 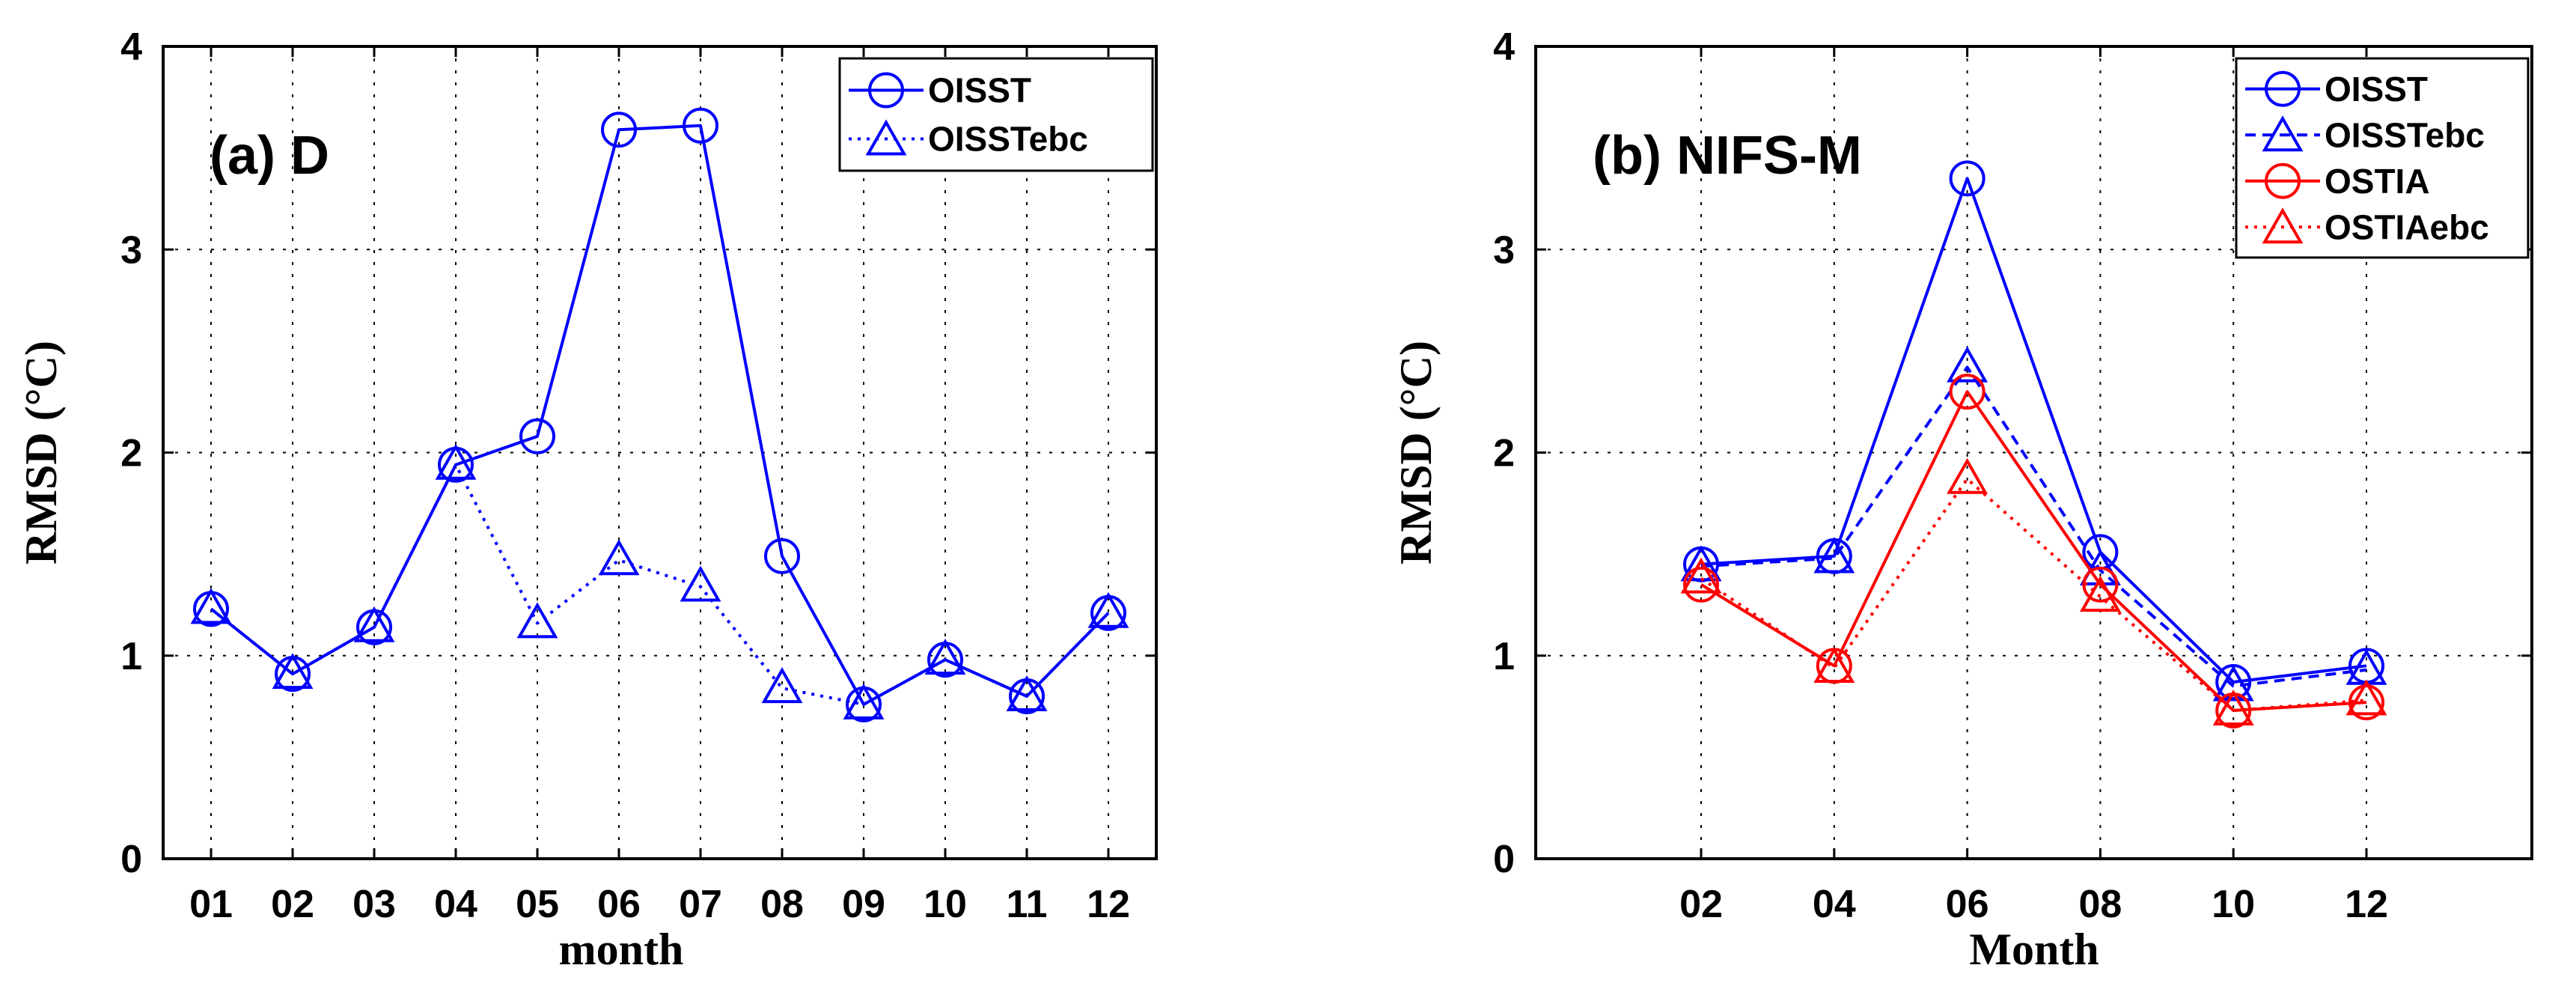 I want to click on legend-label-ostiaebc: OSTIAebc, so click(x=2407, y=227).